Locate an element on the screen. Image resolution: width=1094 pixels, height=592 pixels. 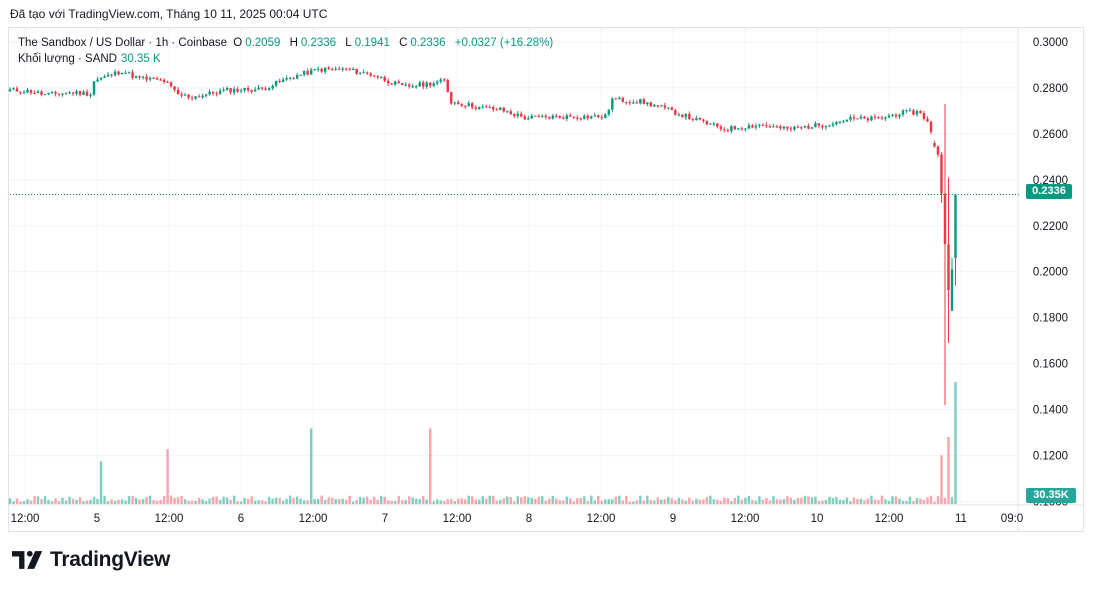
time-tick-label: 5 is located at coordinates (97, 519).